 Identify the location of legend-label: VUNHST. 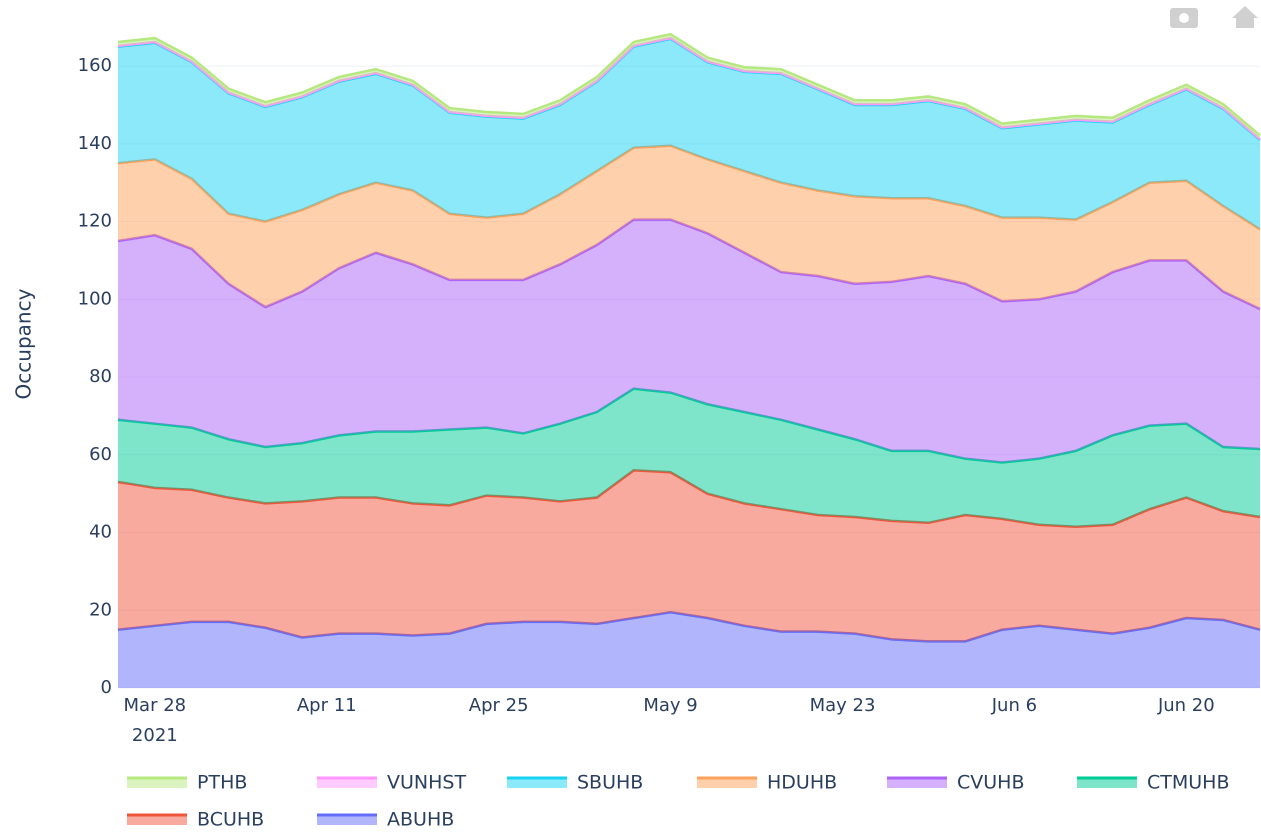
(426, 783).